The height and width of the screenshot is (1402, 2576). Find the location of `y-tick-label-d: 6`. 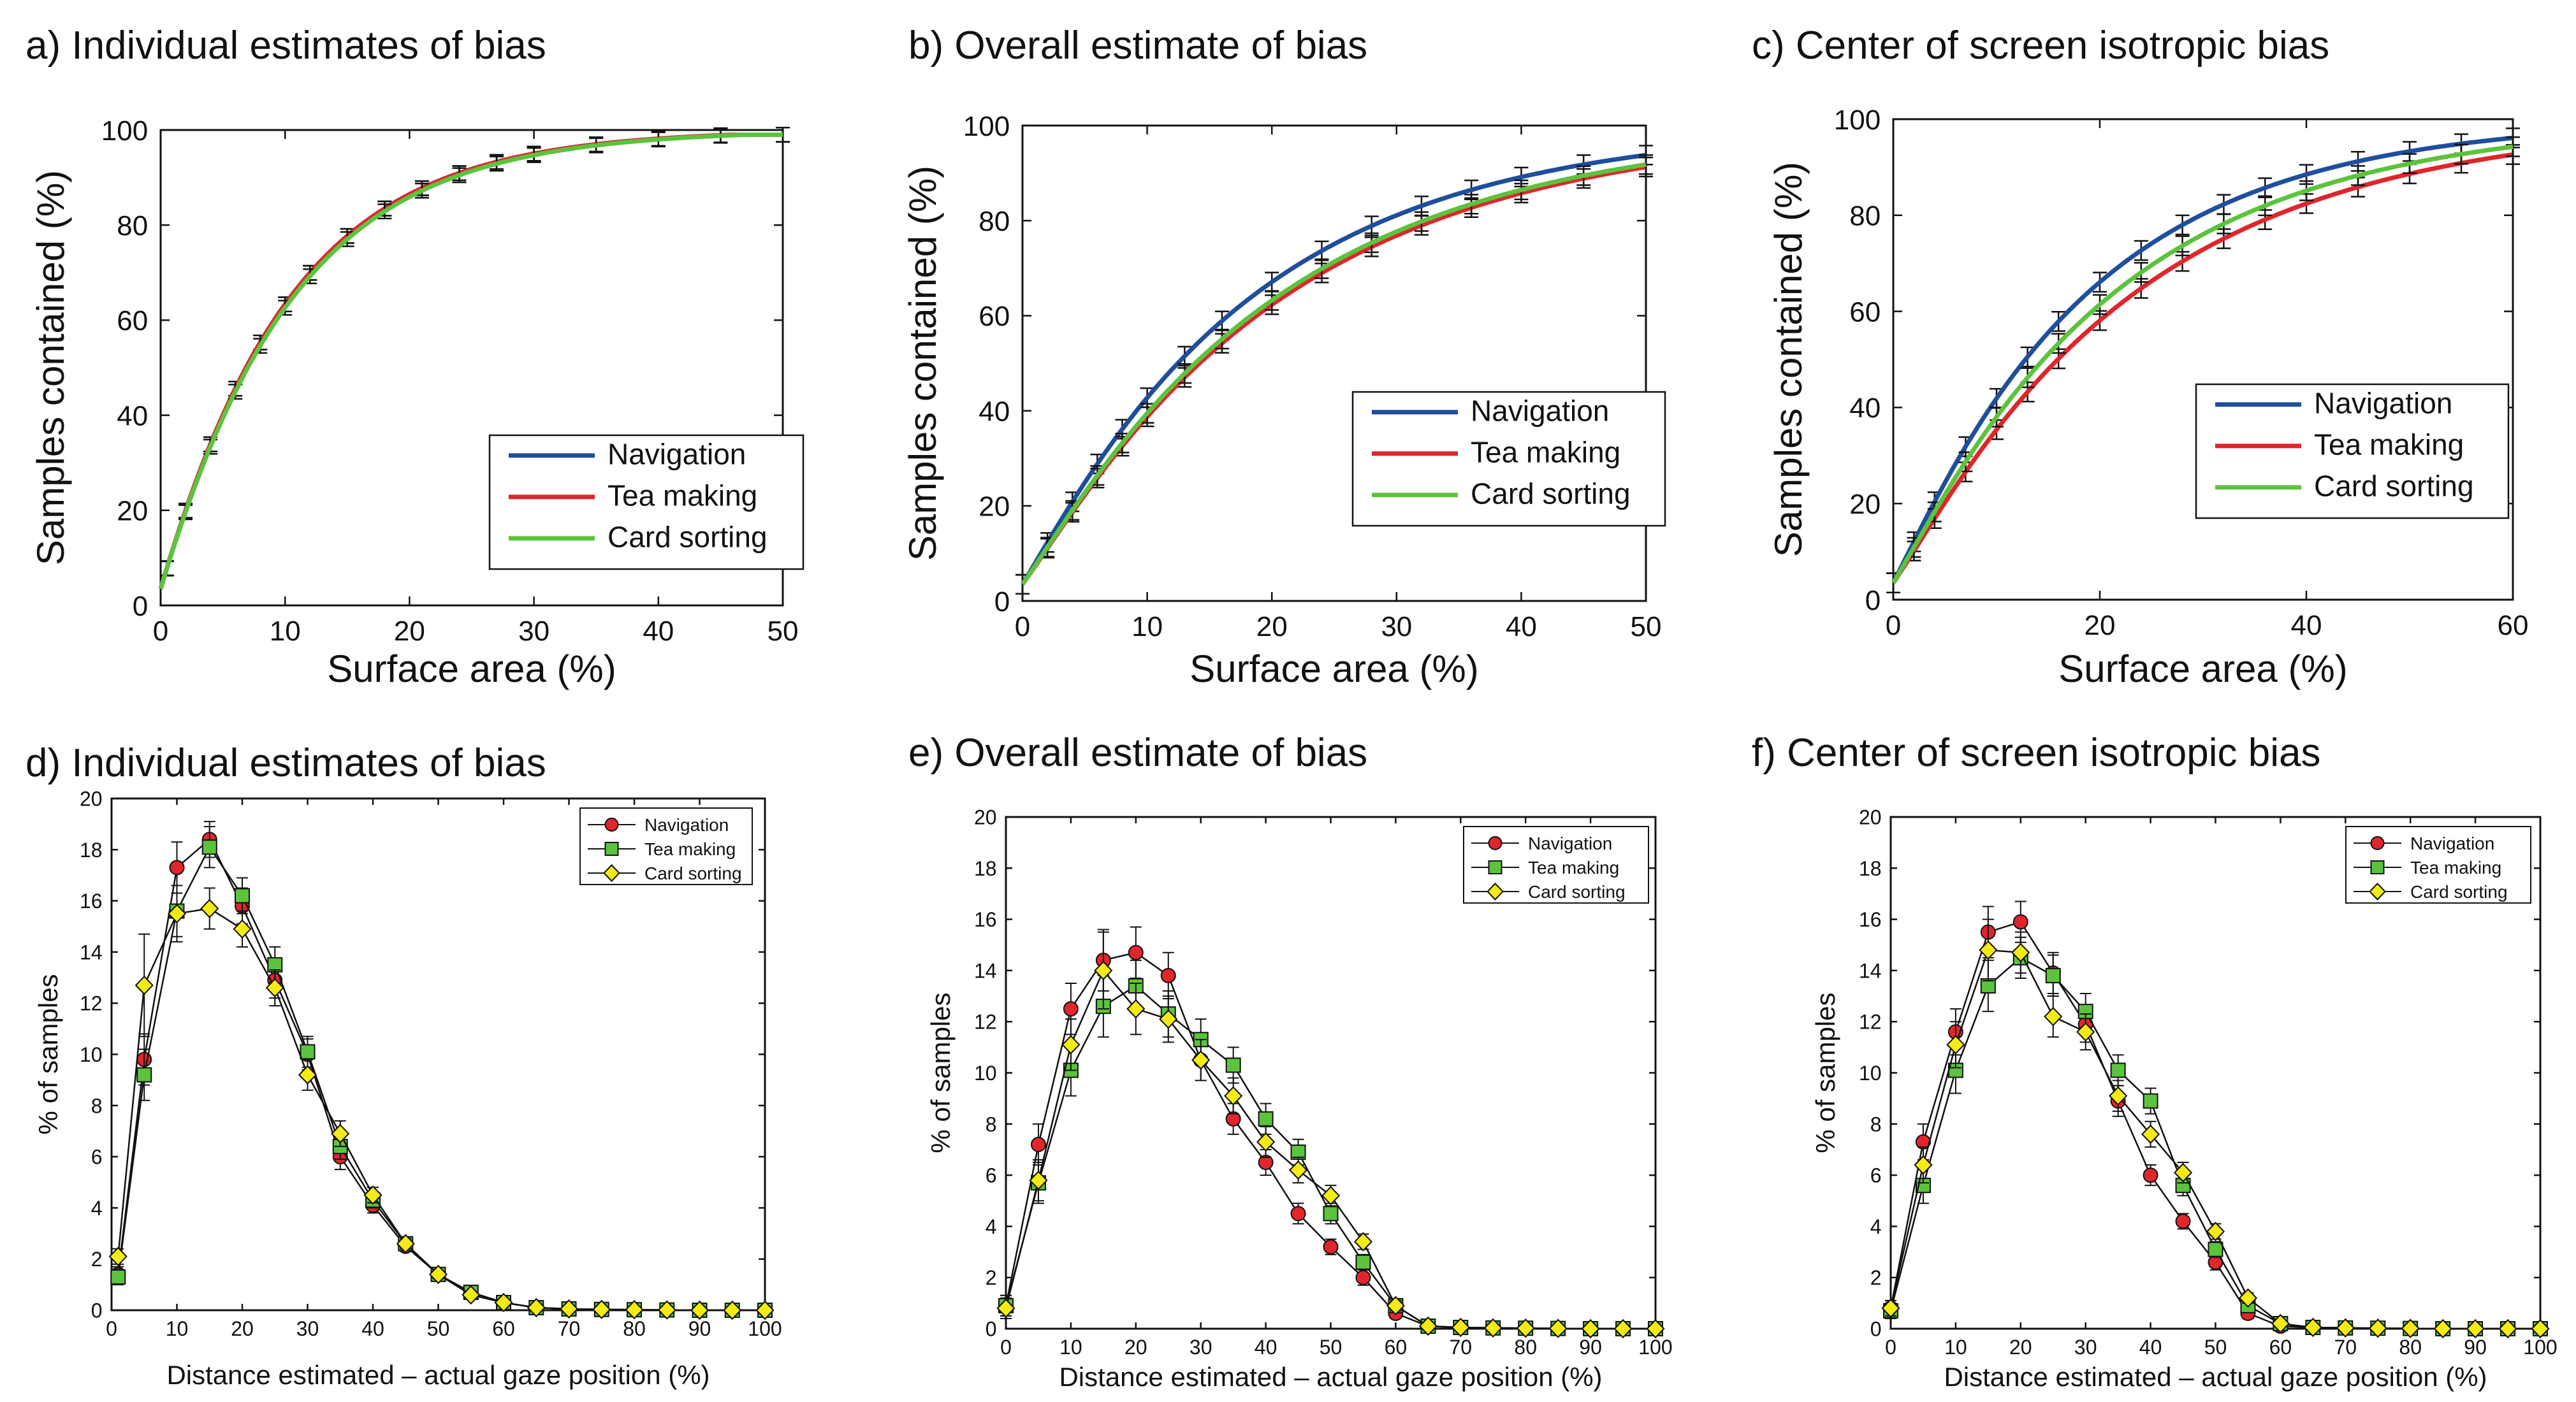

y-tick-label-d: 6 is located at coordinates (97, 1157).